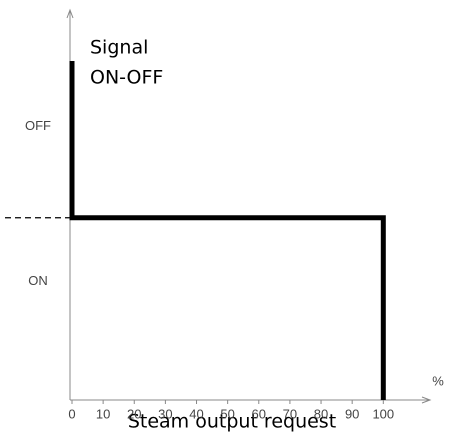 The image size is (452, 435). Describe the element at coordinates (352, 413) in the screenshot. I see `x-tick-label: 90` at that location.